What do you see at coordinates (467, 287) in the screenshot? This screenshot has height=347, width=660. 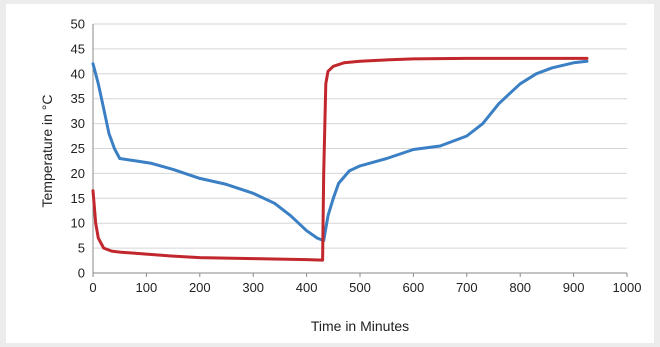 I see `x-tick-label: 700` at bounding box center [467, 287].